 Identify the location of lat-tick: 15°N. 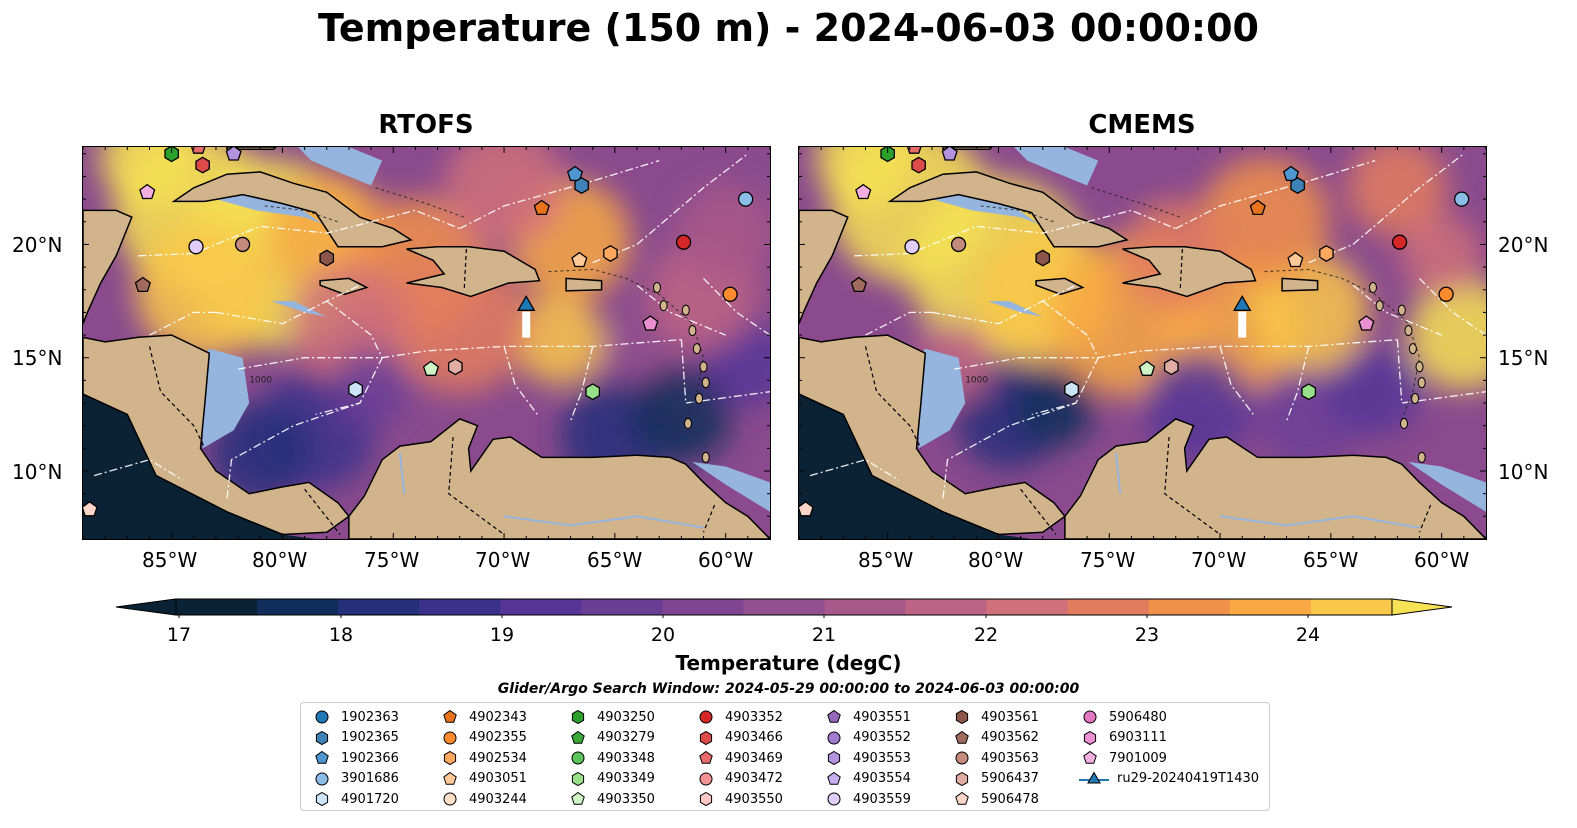
(37, 358).